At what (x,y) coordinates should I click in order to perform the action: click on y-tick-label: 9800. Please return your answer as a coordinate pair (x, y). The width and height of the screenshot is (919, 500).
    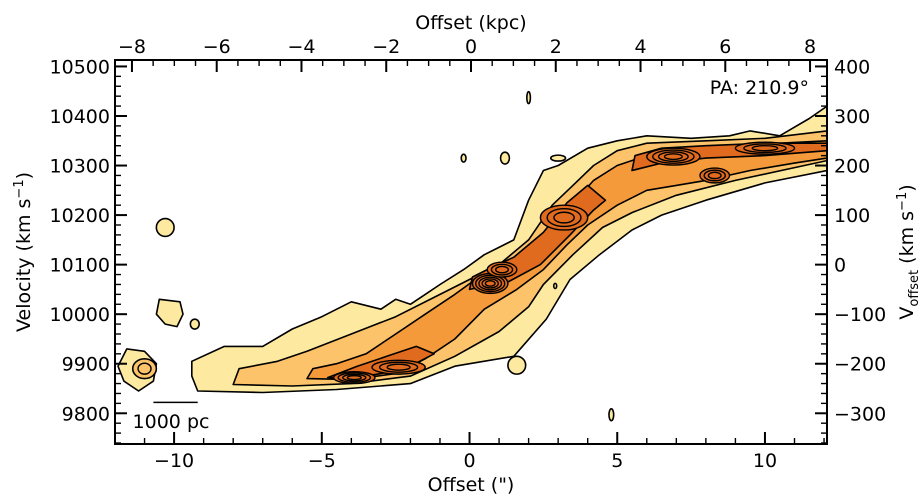
    Looking at the image, I should click on (86, 414).